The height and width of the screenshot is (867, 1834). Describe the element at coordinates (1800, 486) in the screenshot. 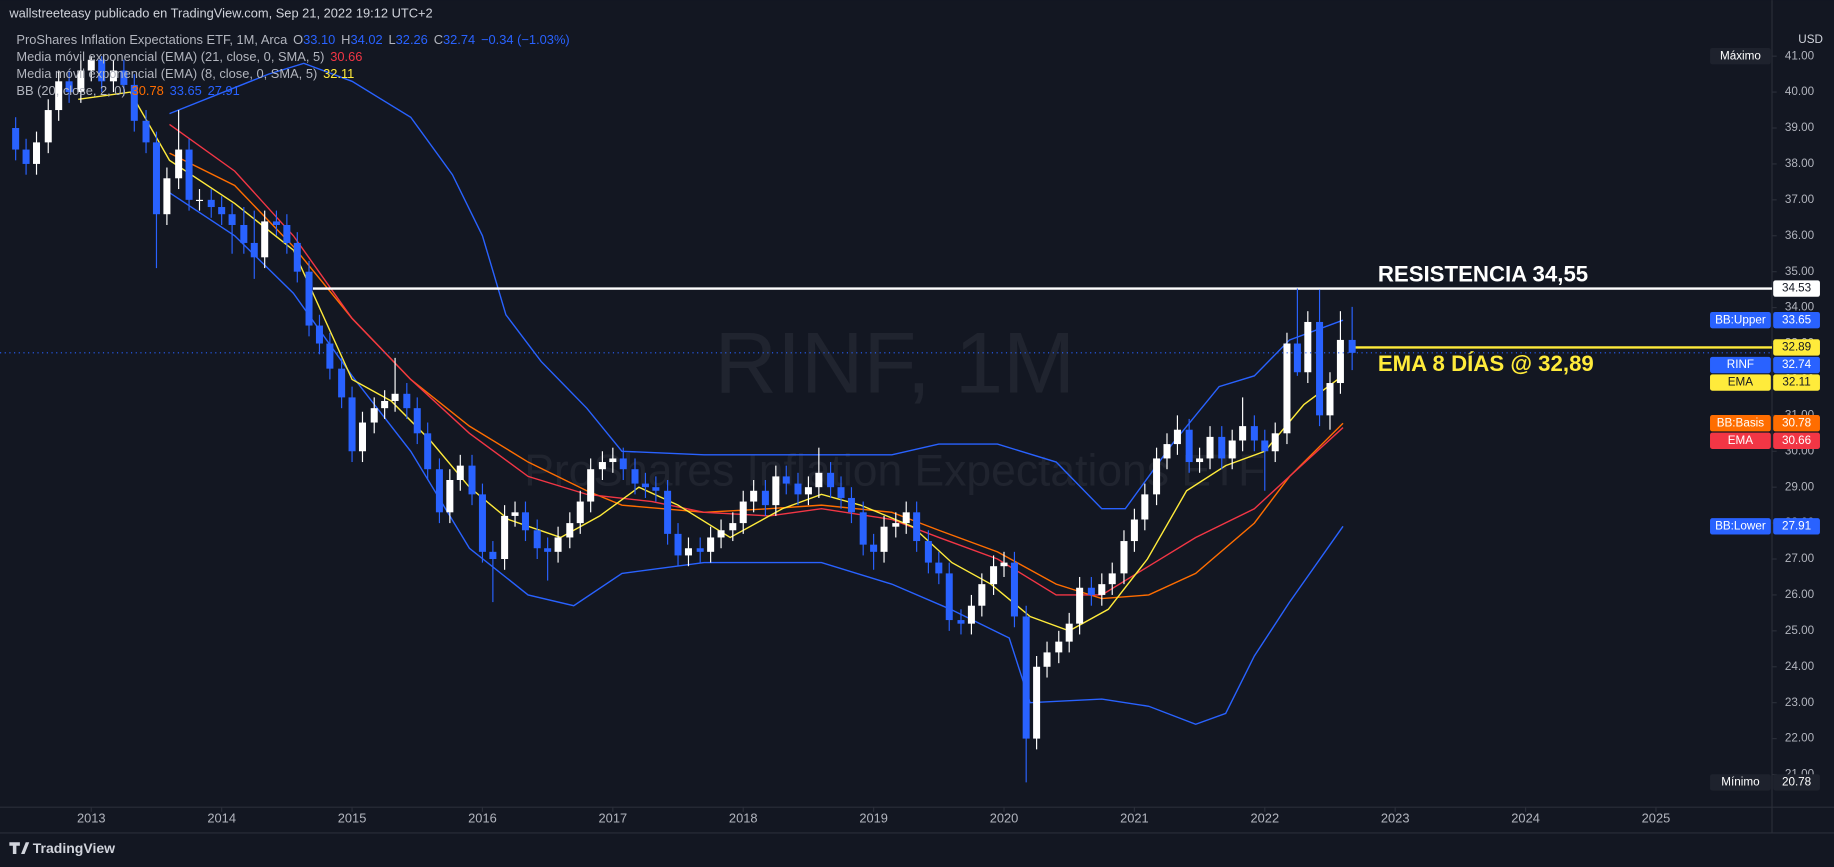

I see `y-tick-label: 29.00` at that location.